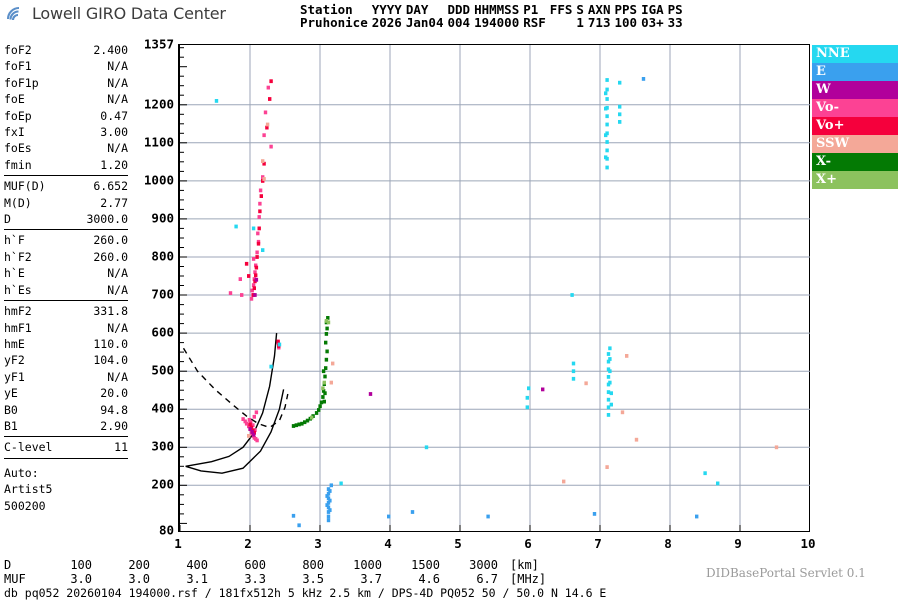 This screenshot has height=600, width=900. Describe the element at coordinates (116, 13) in the screenshot. I see `brand-logo: Lowell GIRO Data Center` at that location.